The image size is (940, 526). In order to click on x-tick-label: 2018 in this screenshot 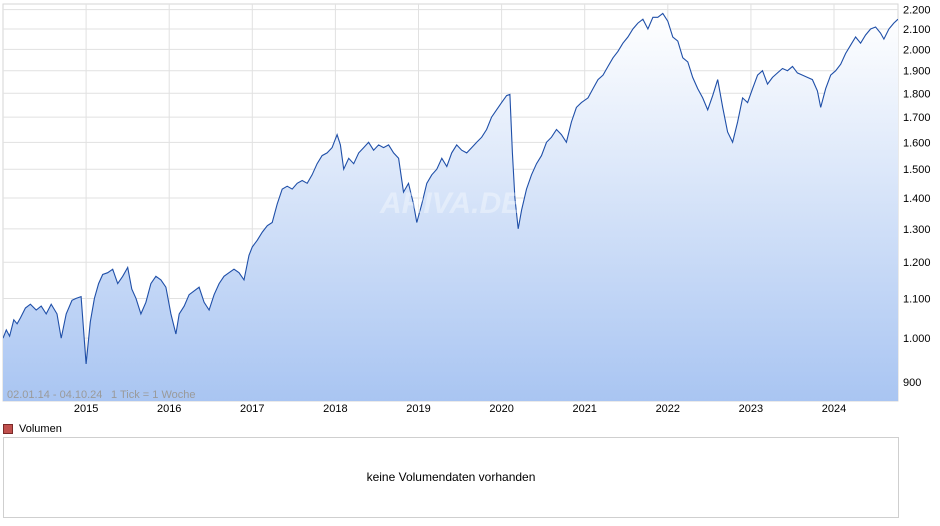, I will do `click(335, 409)`.